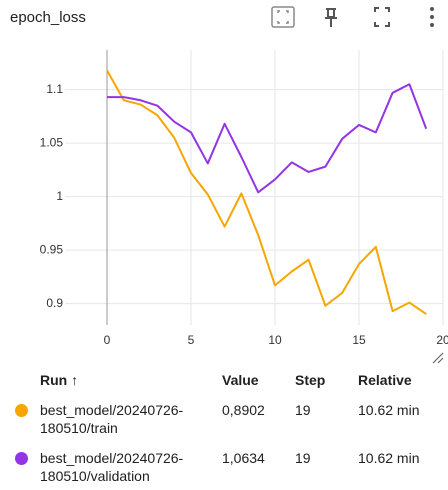 The width and height of the screenshot is (448, 490). Describe the element at coordinates (52, 249) in the screenshot. I see `y-tick-label: 0.95` at that location.